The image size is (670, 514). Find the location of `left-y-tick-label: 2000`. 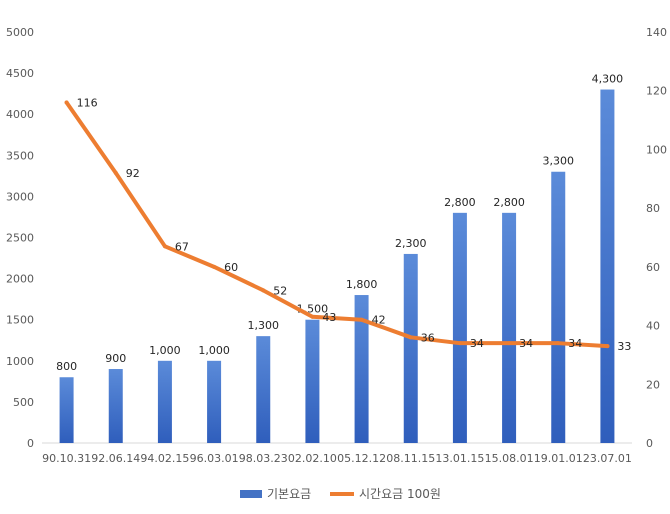

left-y-tick-label: 2000 is located at coordinates (20, 279).